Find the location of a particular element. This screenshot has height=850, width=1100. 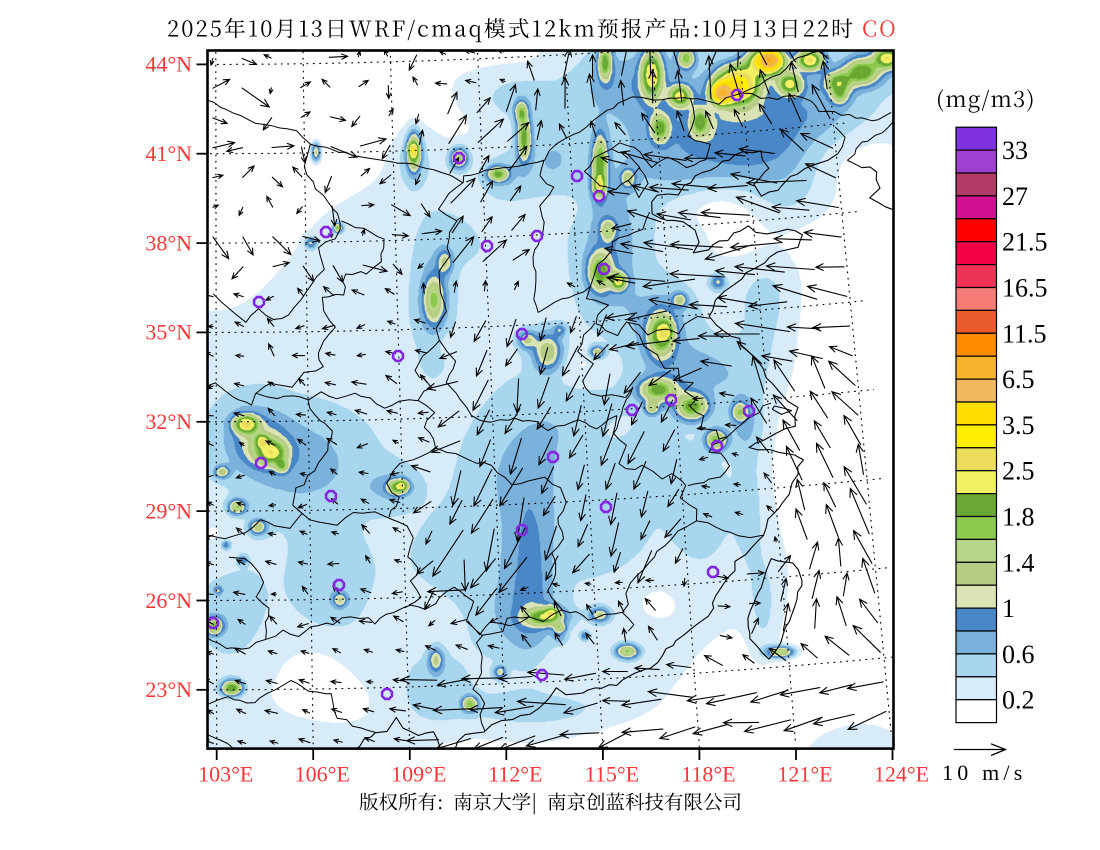

svg-text: 29°N is located at coordinates (168, 510).